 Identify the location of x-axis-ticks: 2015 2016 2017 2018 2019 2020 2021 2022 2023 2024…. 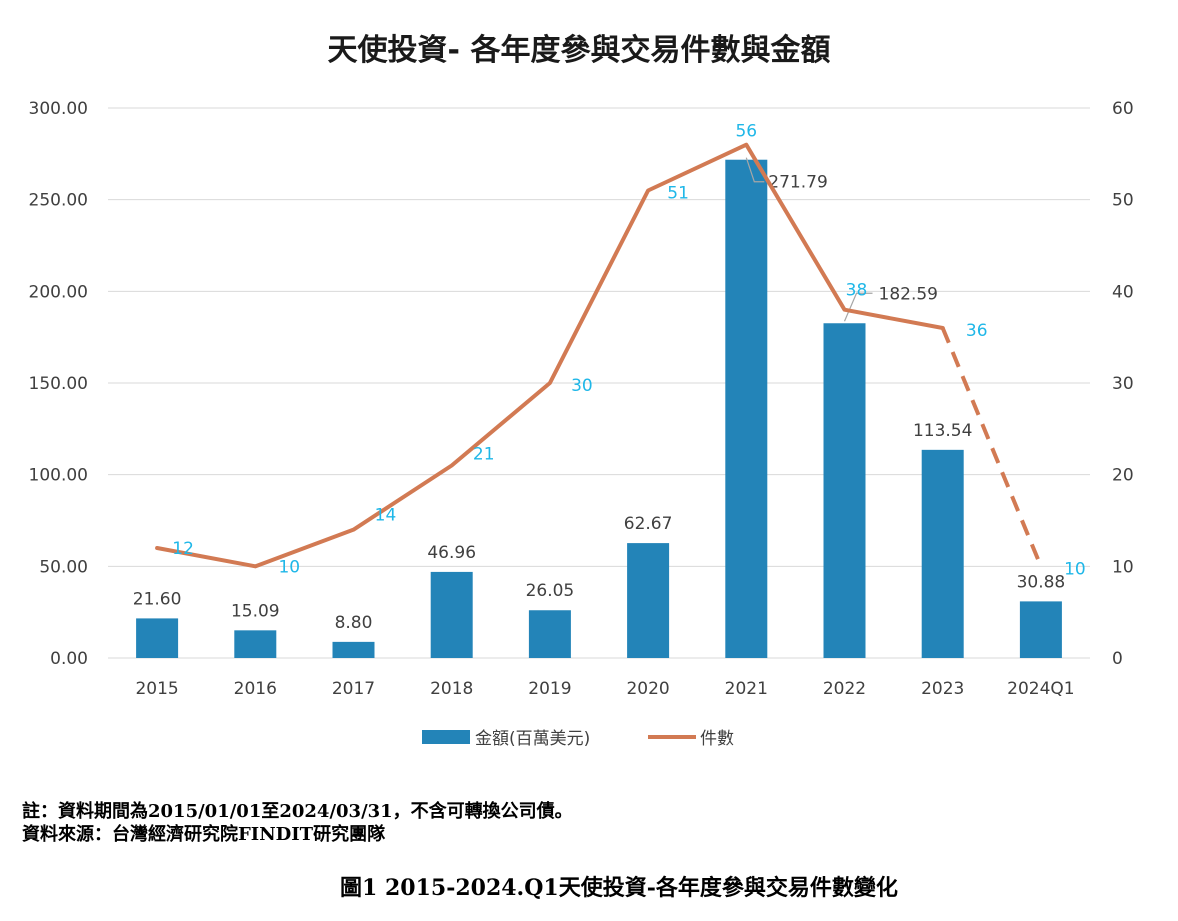
(604, 689).